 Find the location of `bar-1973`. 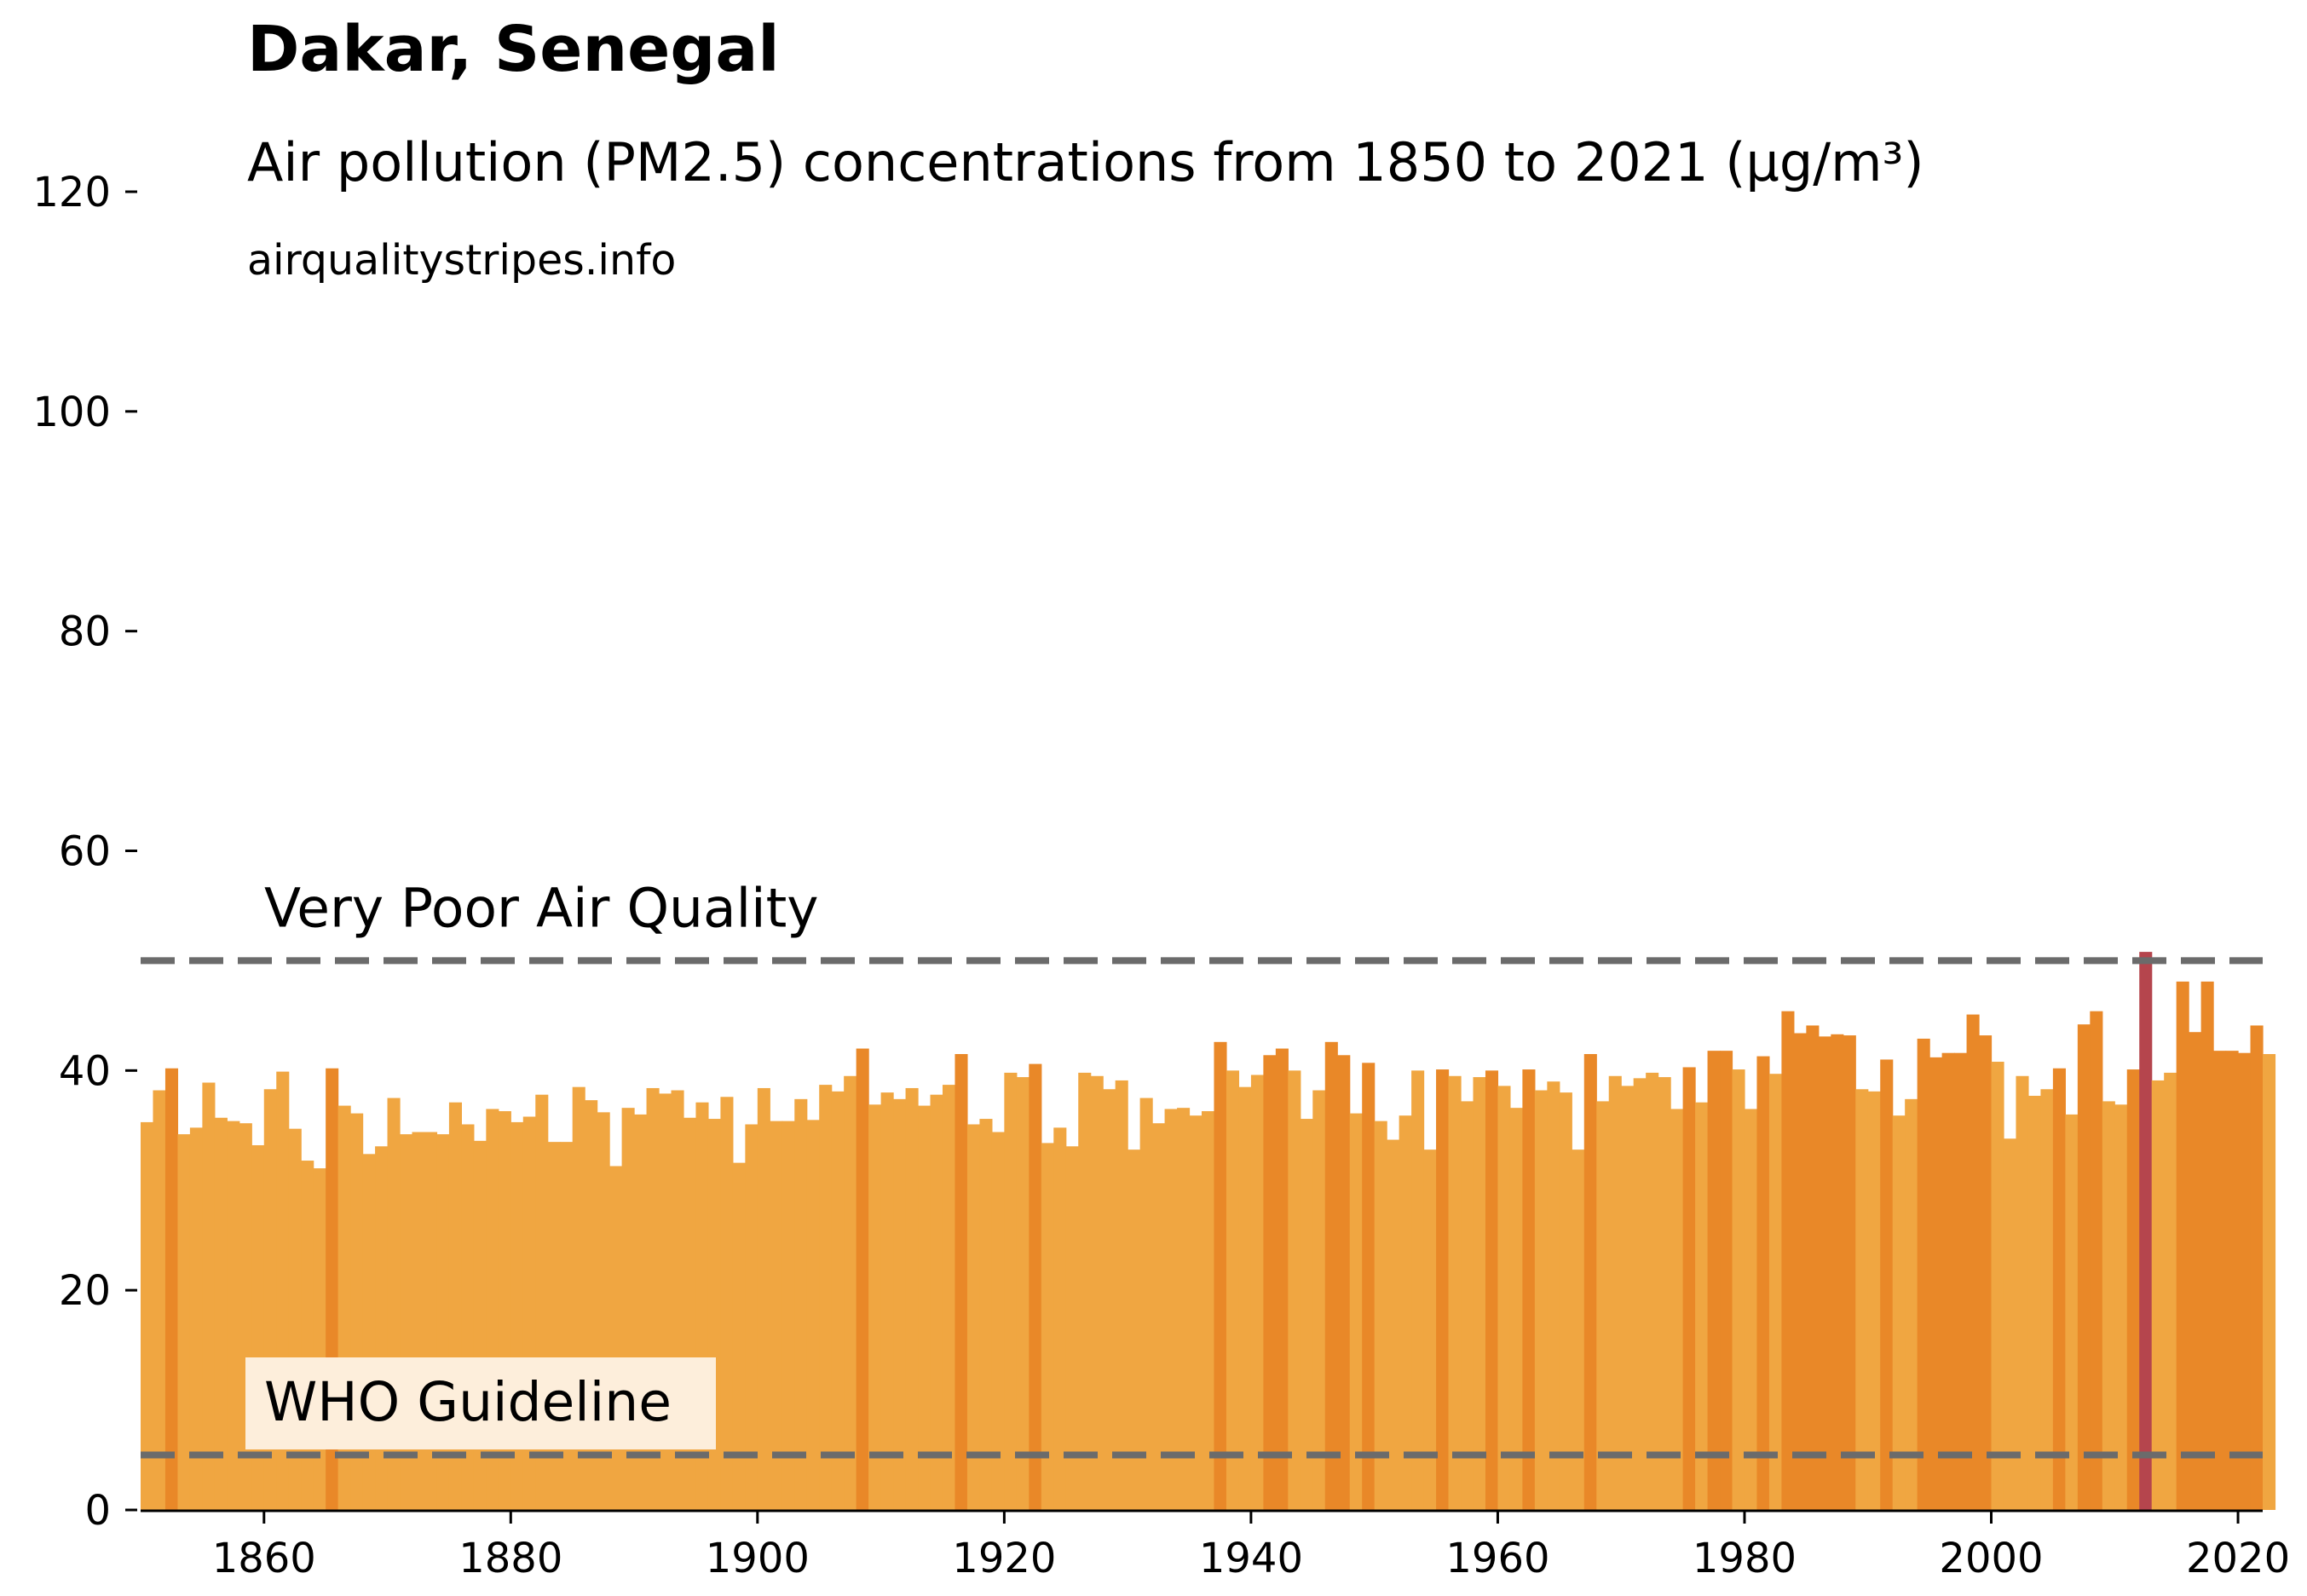

bar-1973 is located at coordinates (1665, 1293).